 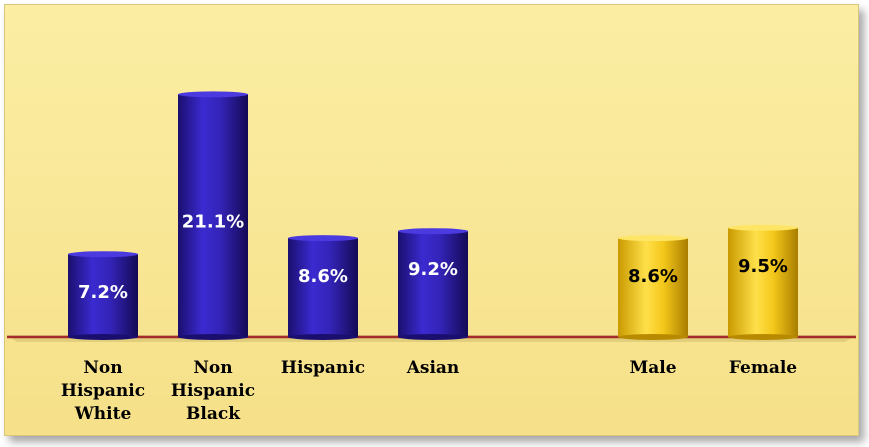 What do you see at coordinates (763, 266) in the screenshot?
I see `value-label: 9.5%` at bounding box center [763, 266].